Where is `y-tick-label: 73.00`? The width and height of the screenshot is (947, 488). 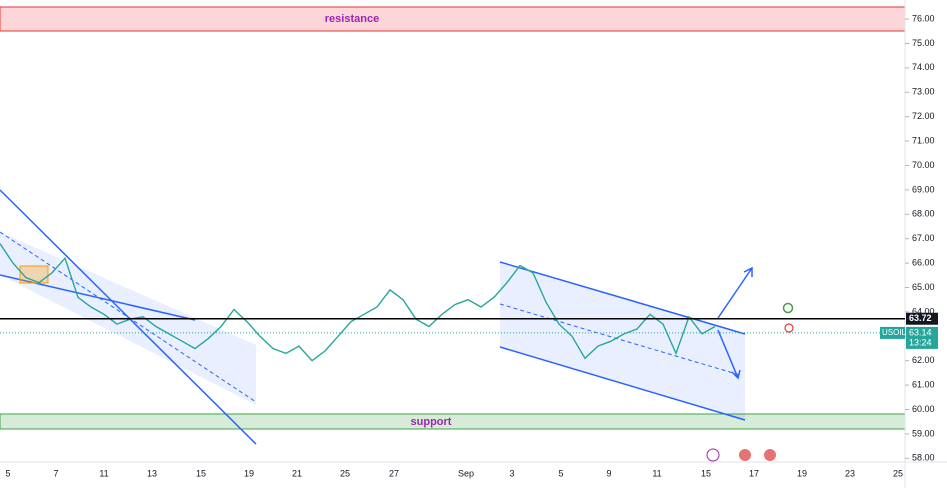 y-tick-label: 73.00 is located at coordinates (923, 92).